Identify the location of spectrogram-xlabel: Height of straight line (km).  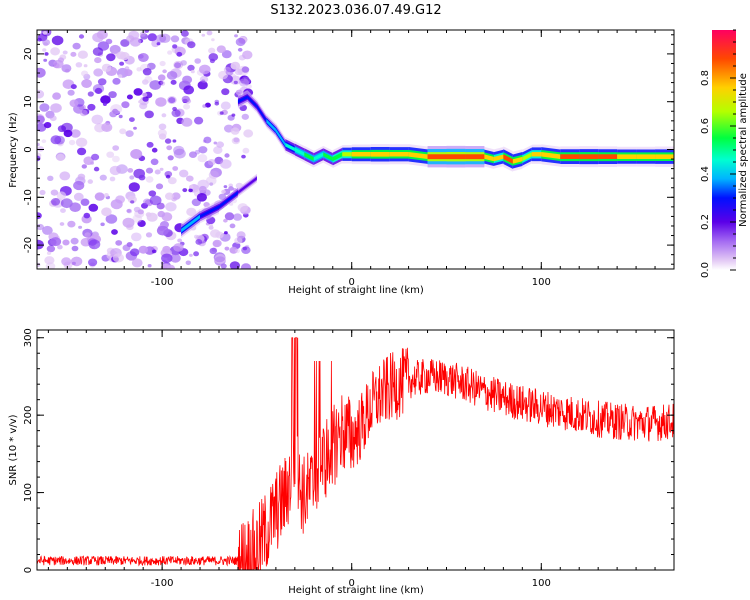
(356, 290).